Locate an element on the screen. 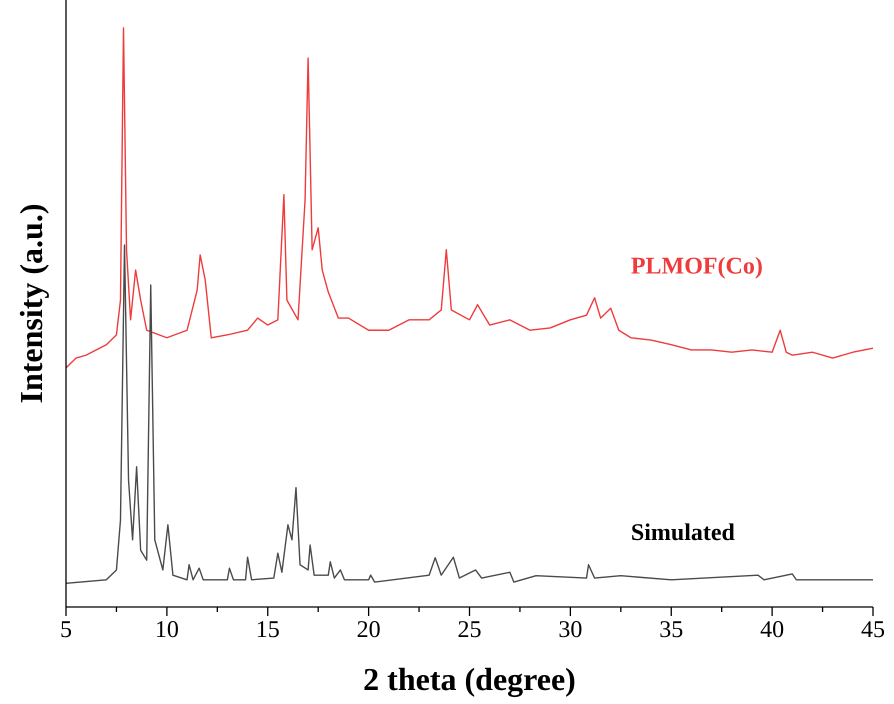 Image resolution: width=894 pixels, height=704 pixels. x-tick-label: 25 is located at coordinates (470, 630).